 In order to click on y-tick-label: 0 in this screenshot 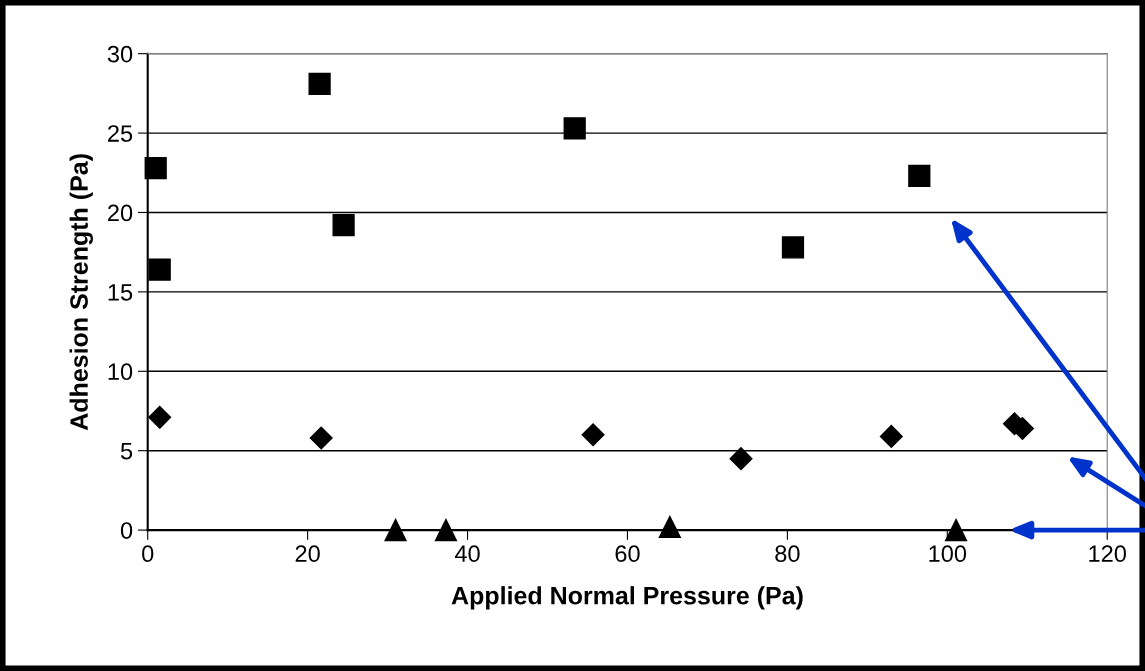, I will do `click(126, 530)`.